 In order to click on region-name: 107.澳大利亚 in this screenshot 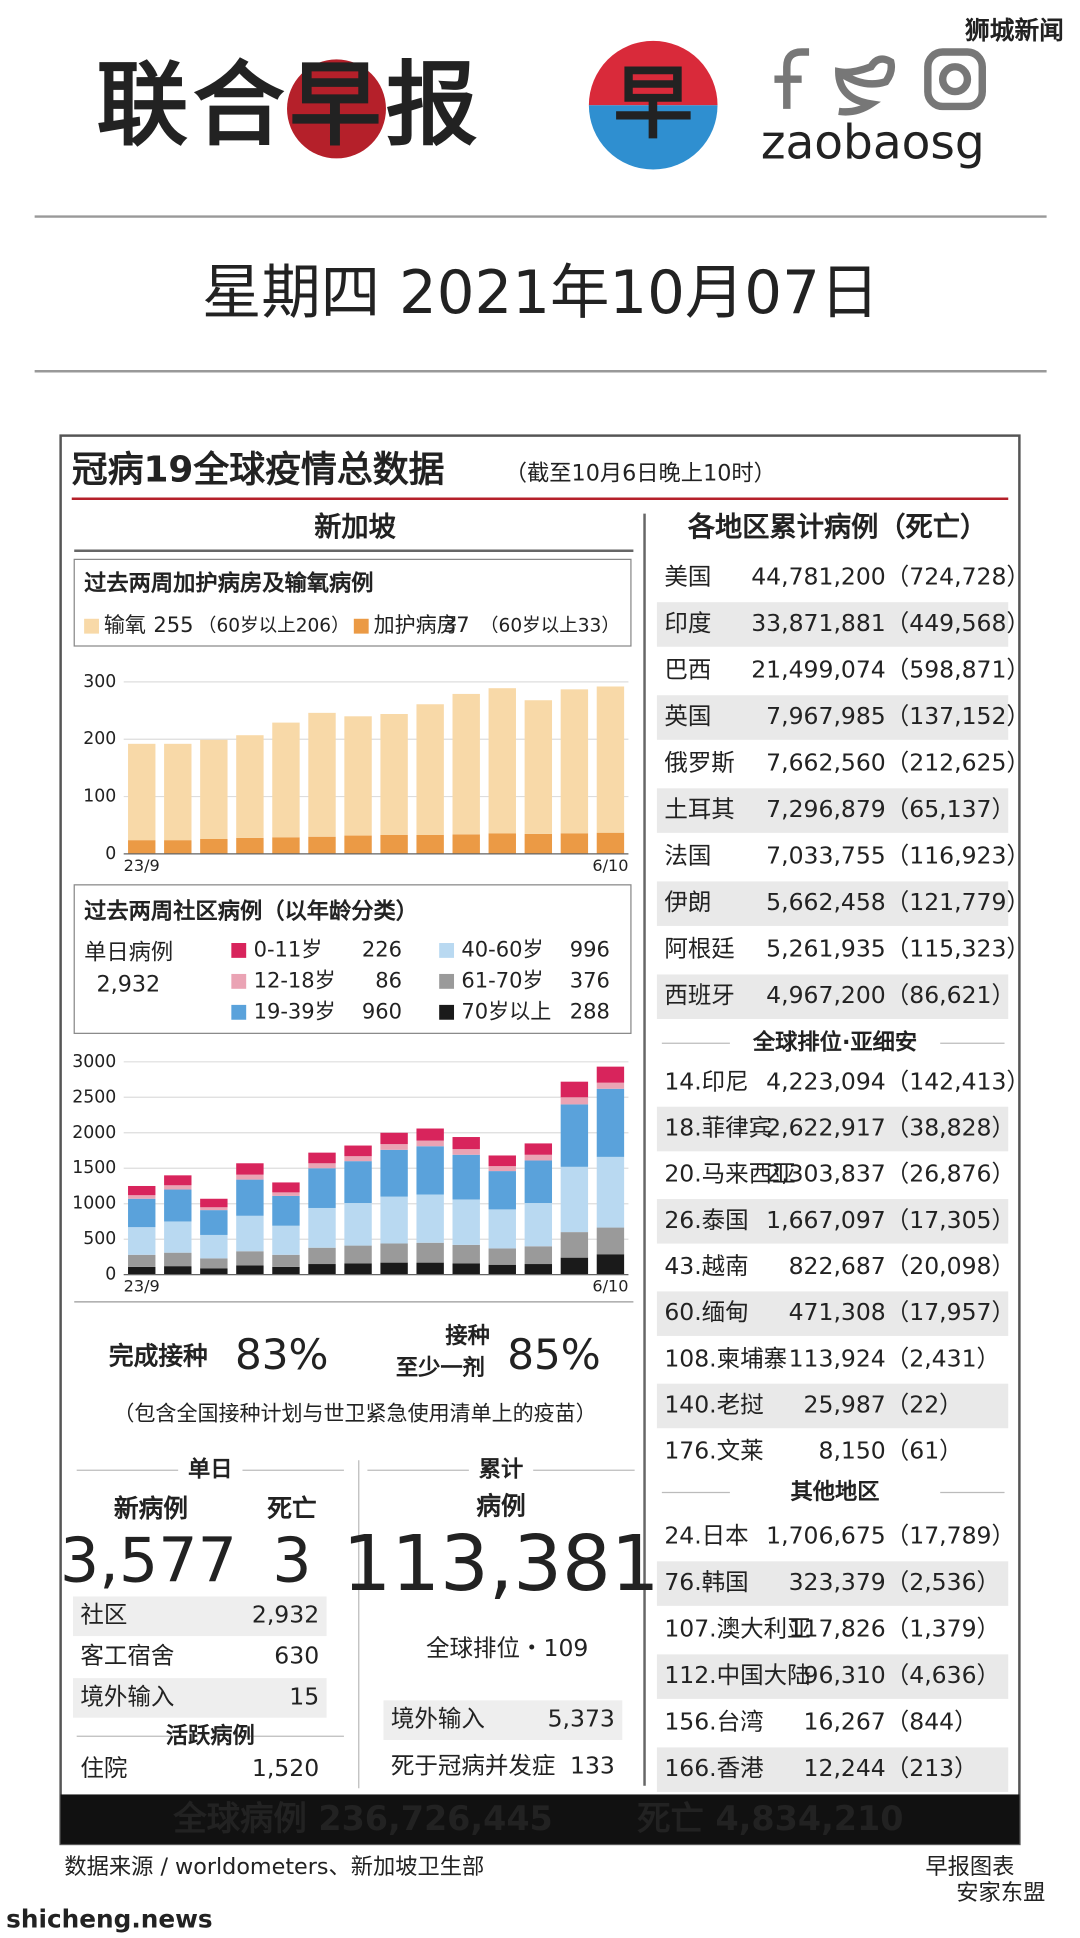, I will do `click(737, 1629)`.